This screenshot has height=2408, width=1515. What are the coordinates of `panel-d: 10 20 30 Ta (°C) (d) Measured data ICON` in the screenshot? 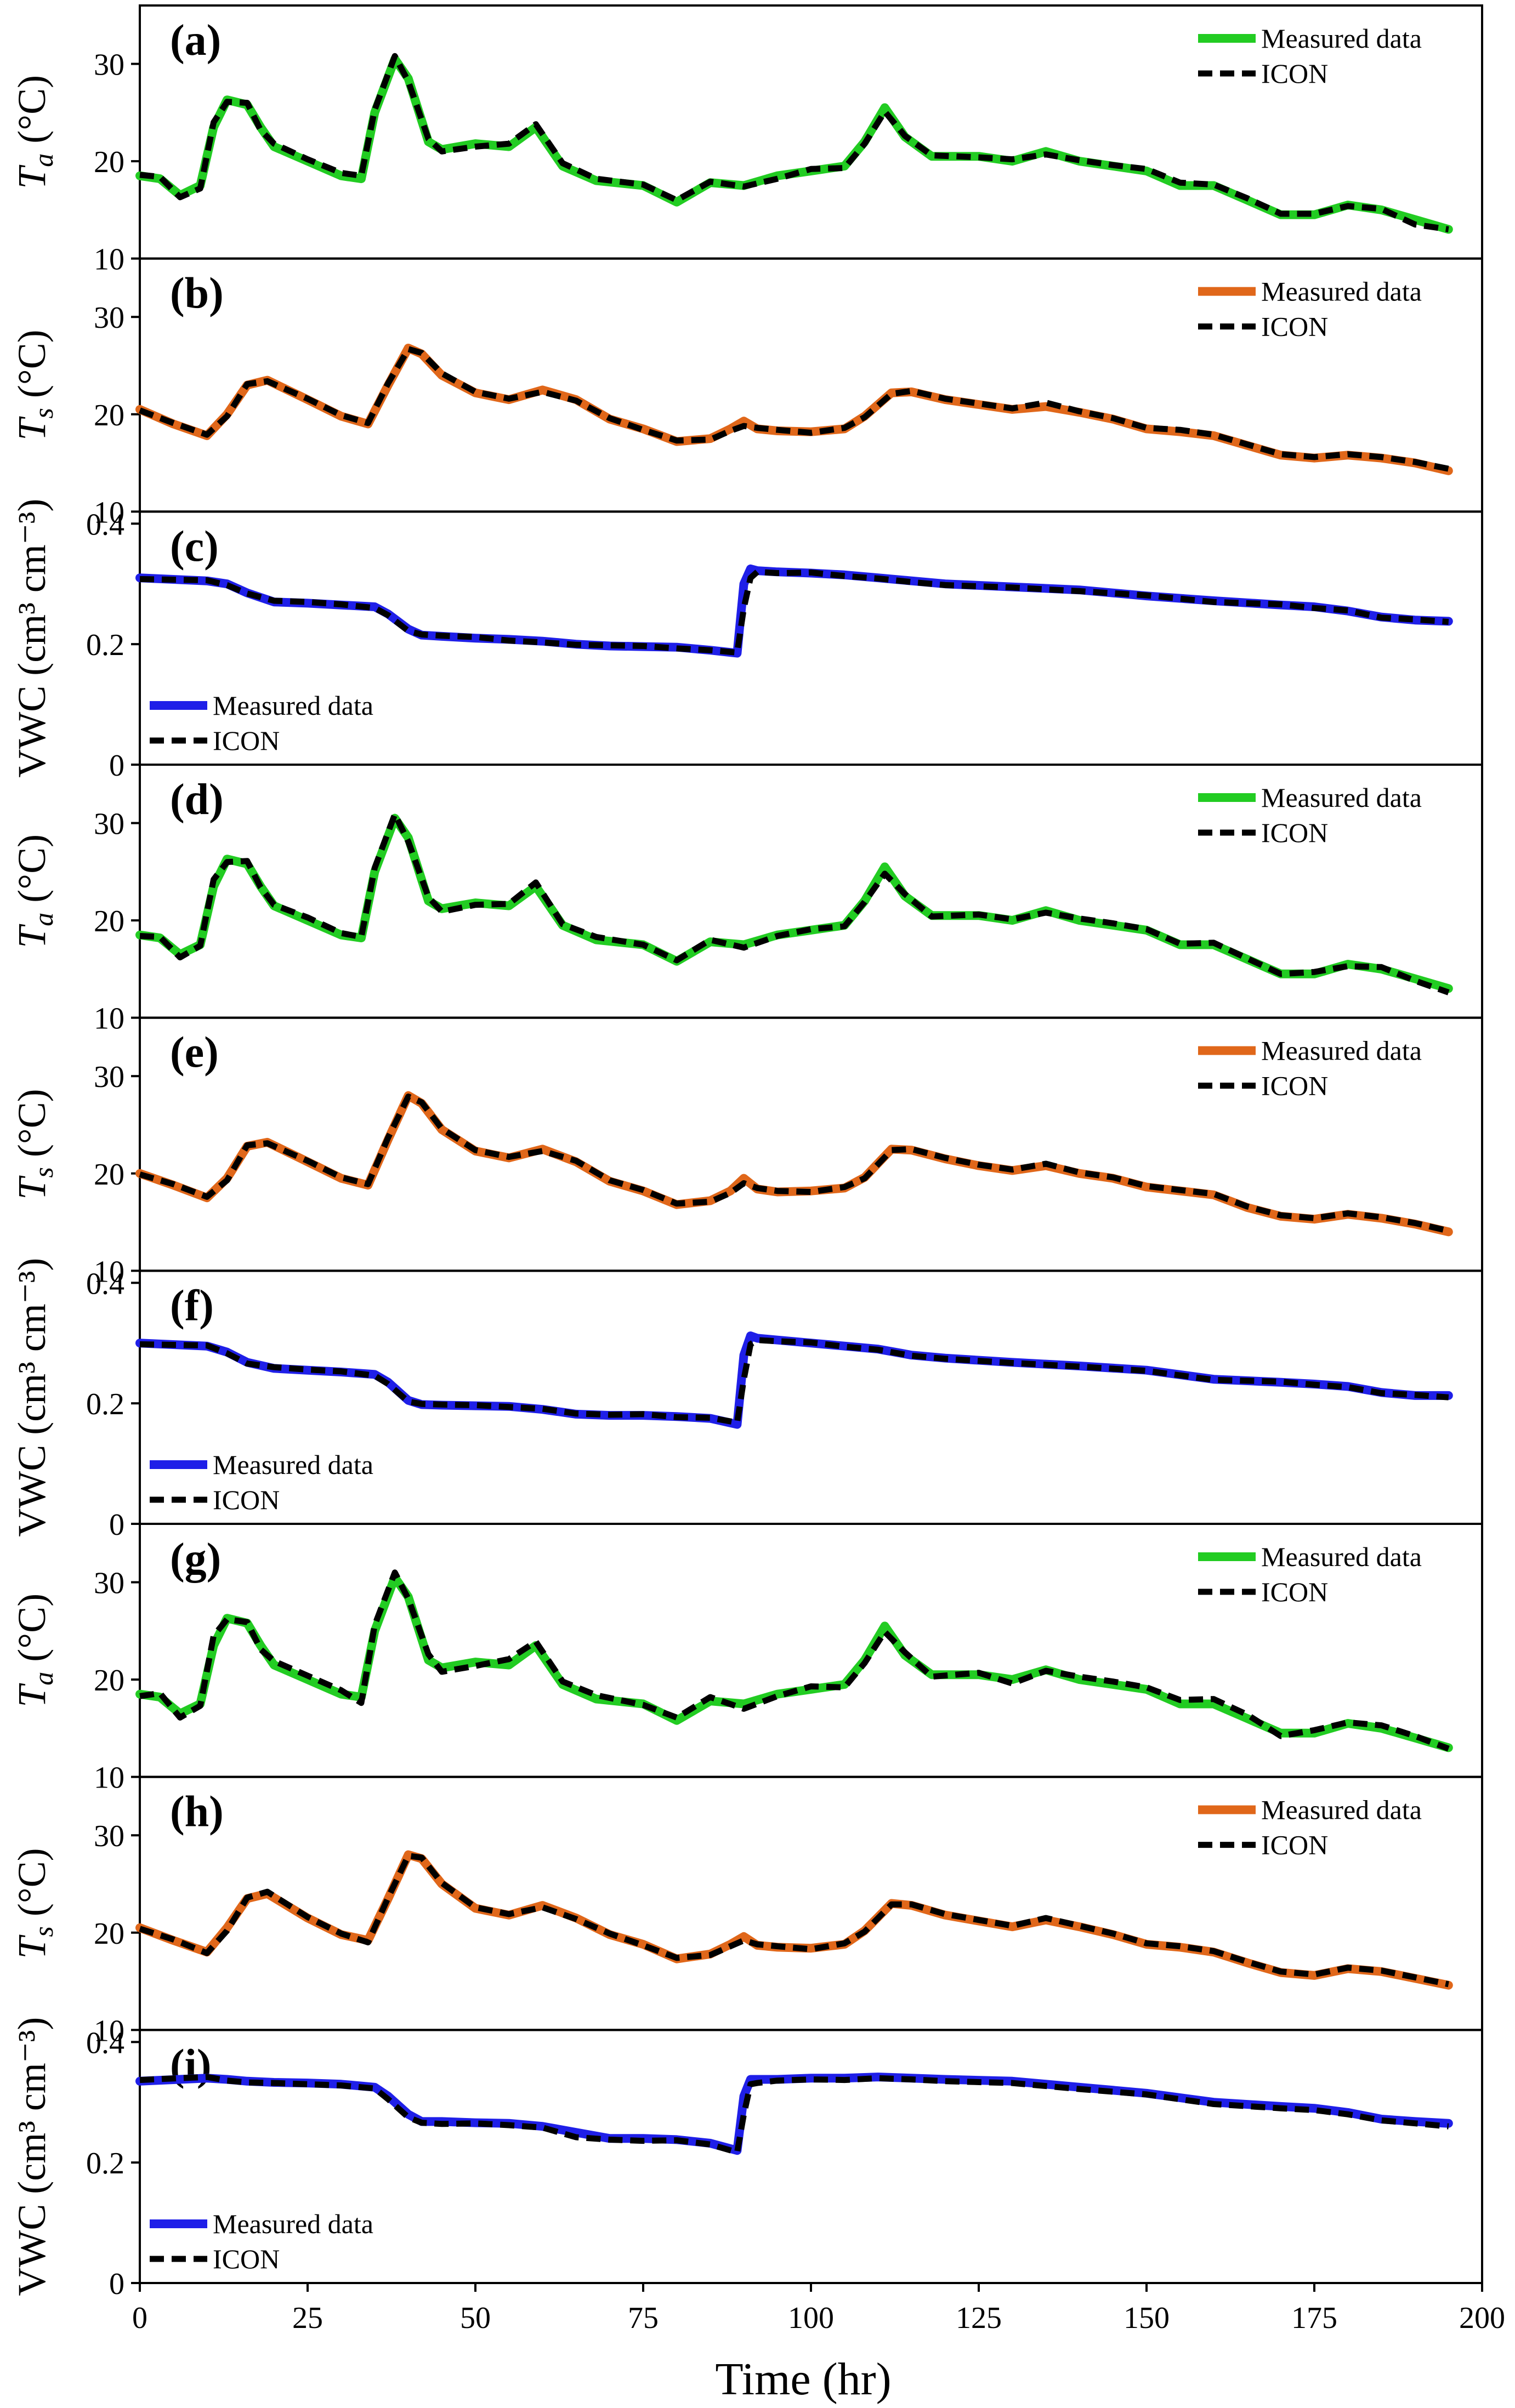 It's located at (746, 900).